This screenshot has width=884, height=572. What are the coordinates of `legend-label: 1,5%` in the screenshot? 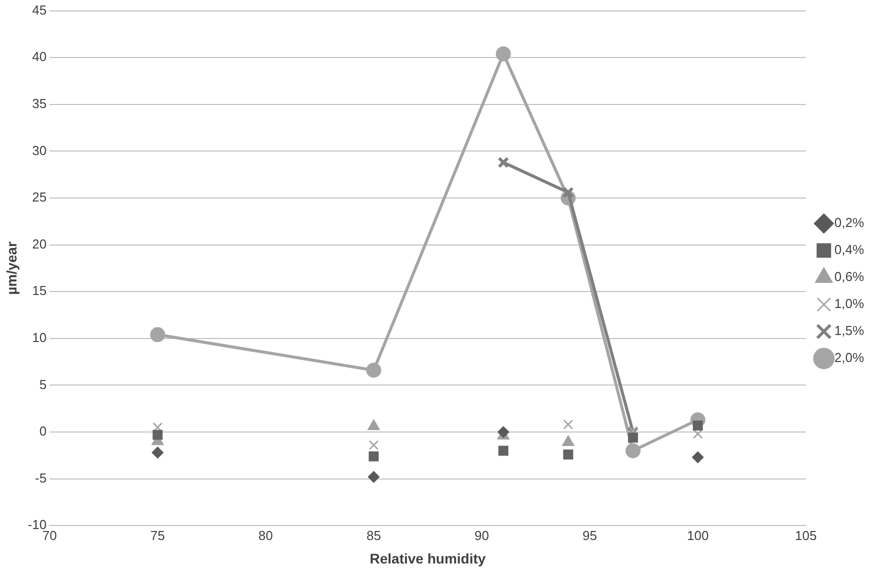 It's located at (849, 330).